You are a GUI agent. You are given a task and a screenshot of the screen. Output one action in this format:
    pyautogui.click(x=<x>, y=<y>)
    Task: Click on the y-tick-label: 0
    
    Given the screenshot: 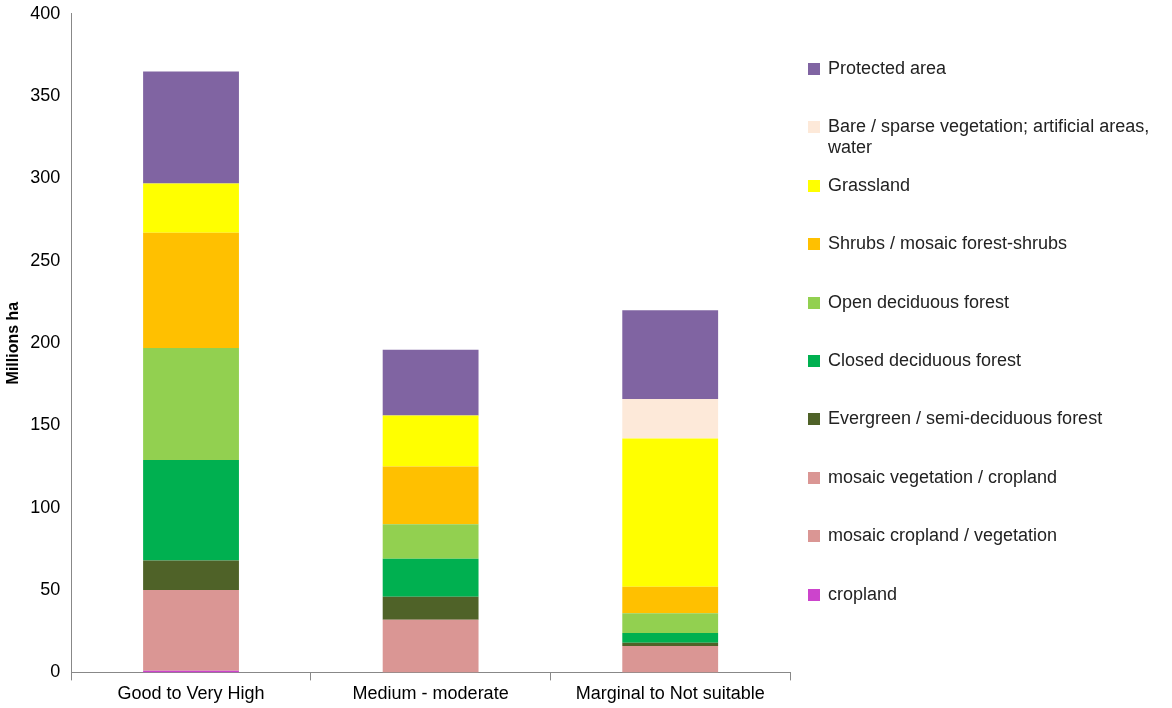 What is the action you would take?
    pyautogui.click(x=55, y=671)
    